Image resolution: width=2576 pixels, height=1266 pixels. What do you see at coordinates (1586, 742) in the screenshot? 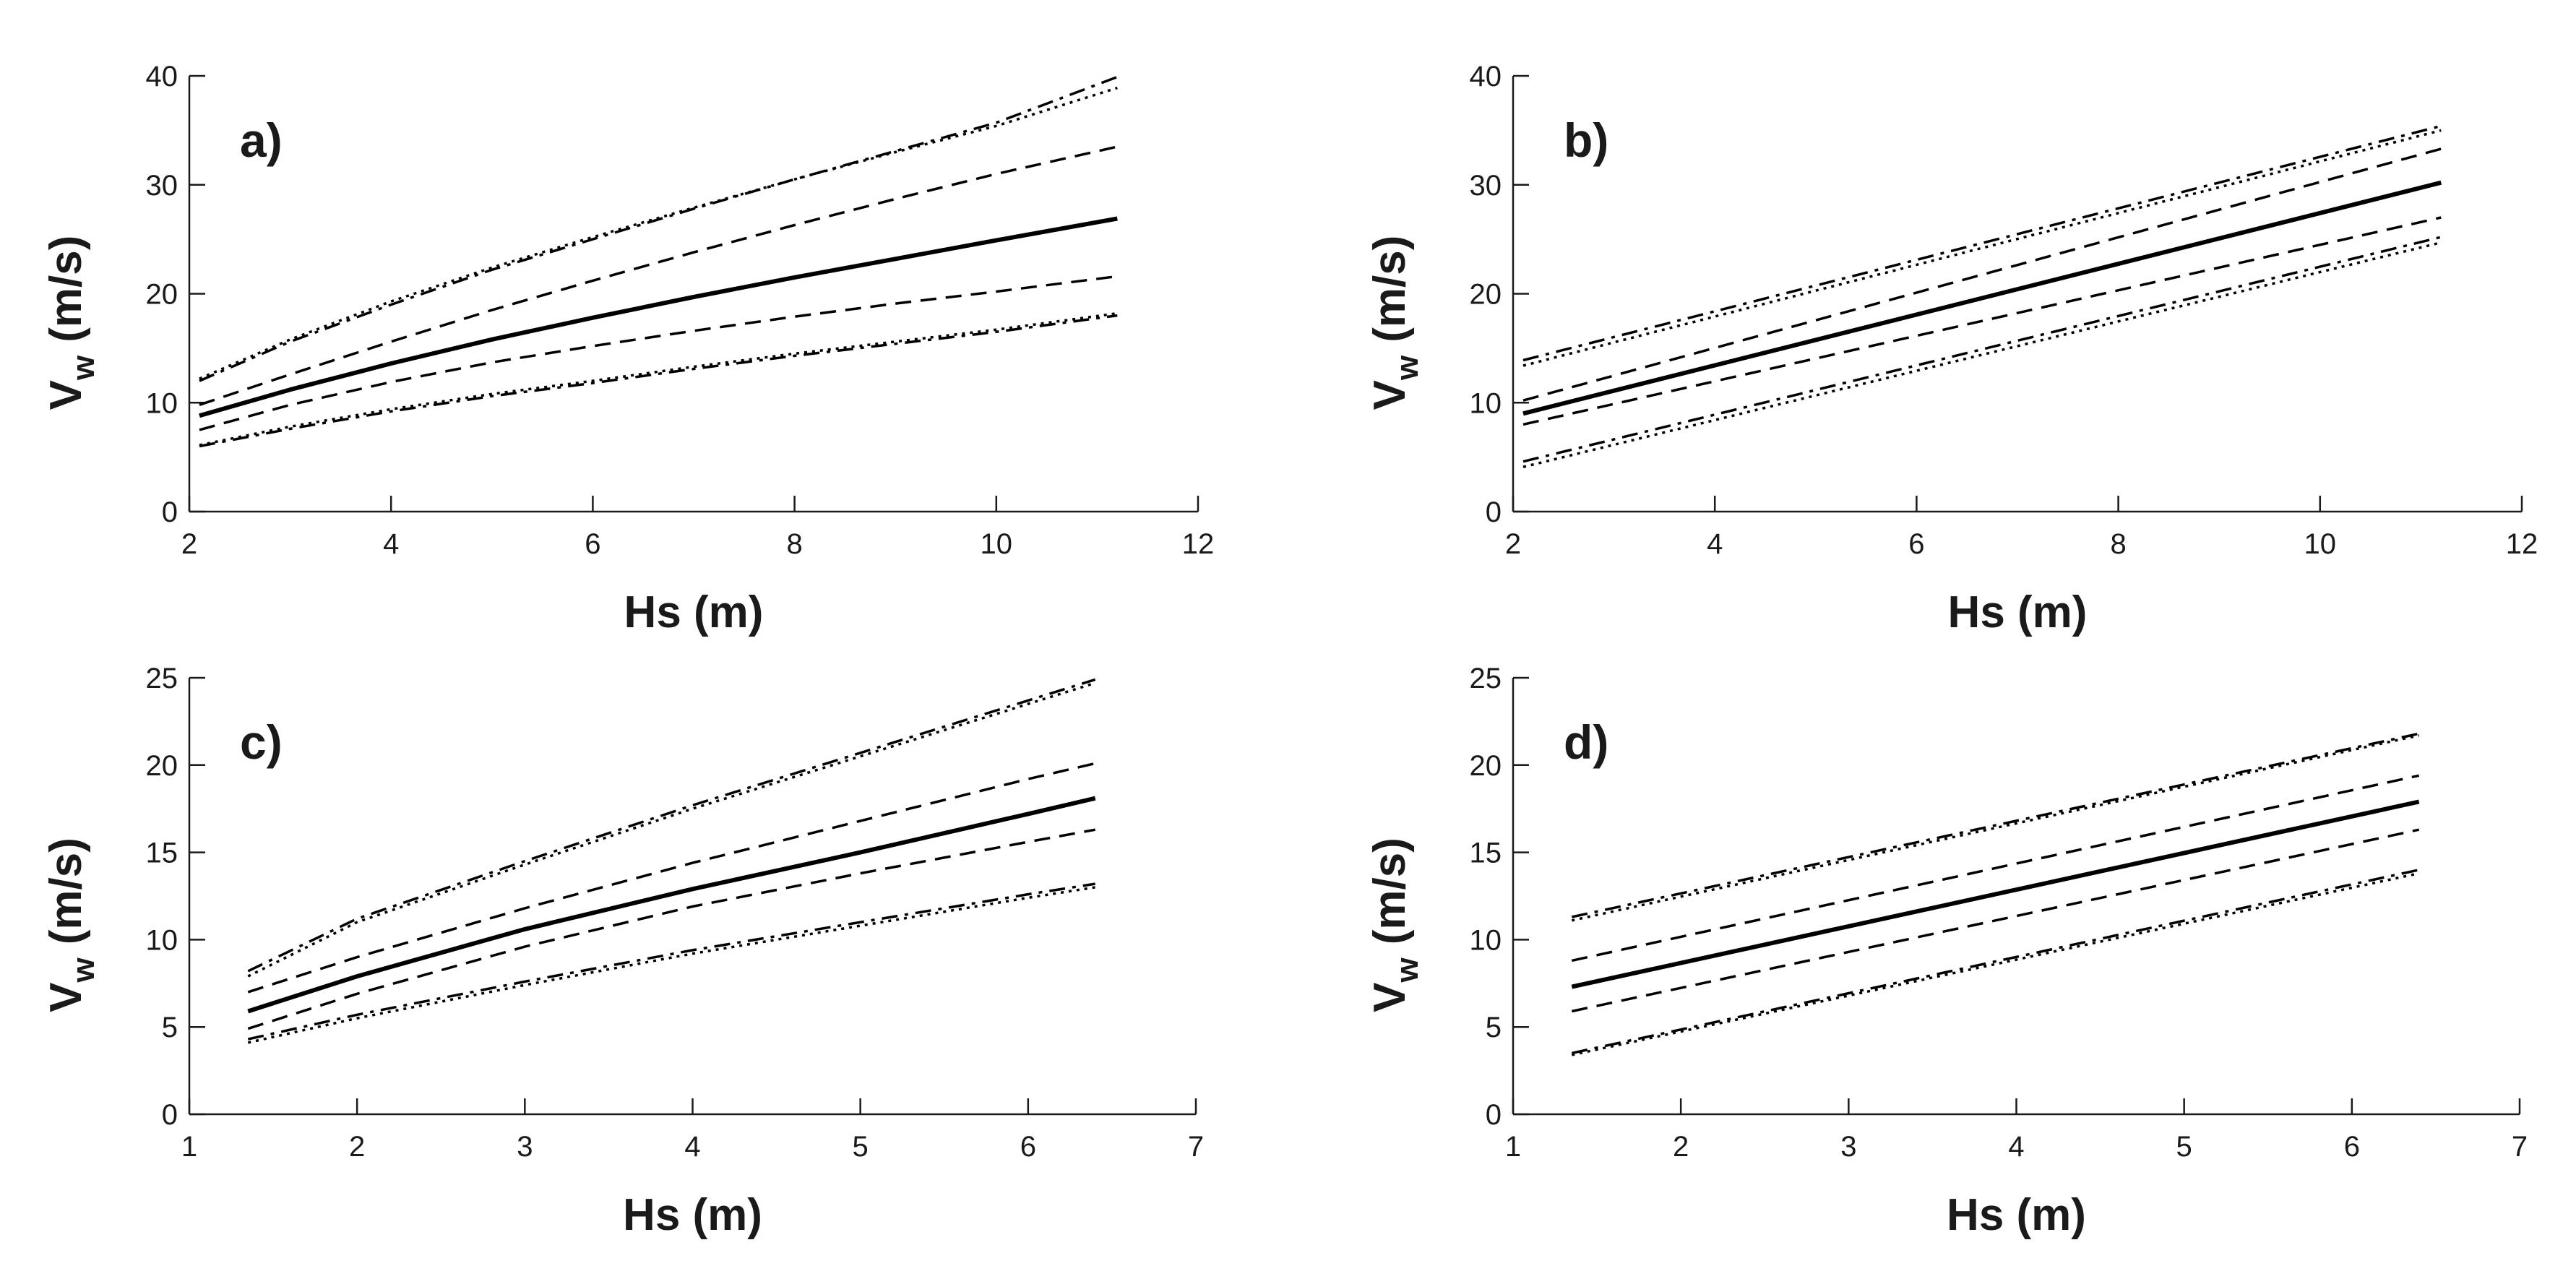
I see `panel-label: d)` at bounding box center [1586, 742].